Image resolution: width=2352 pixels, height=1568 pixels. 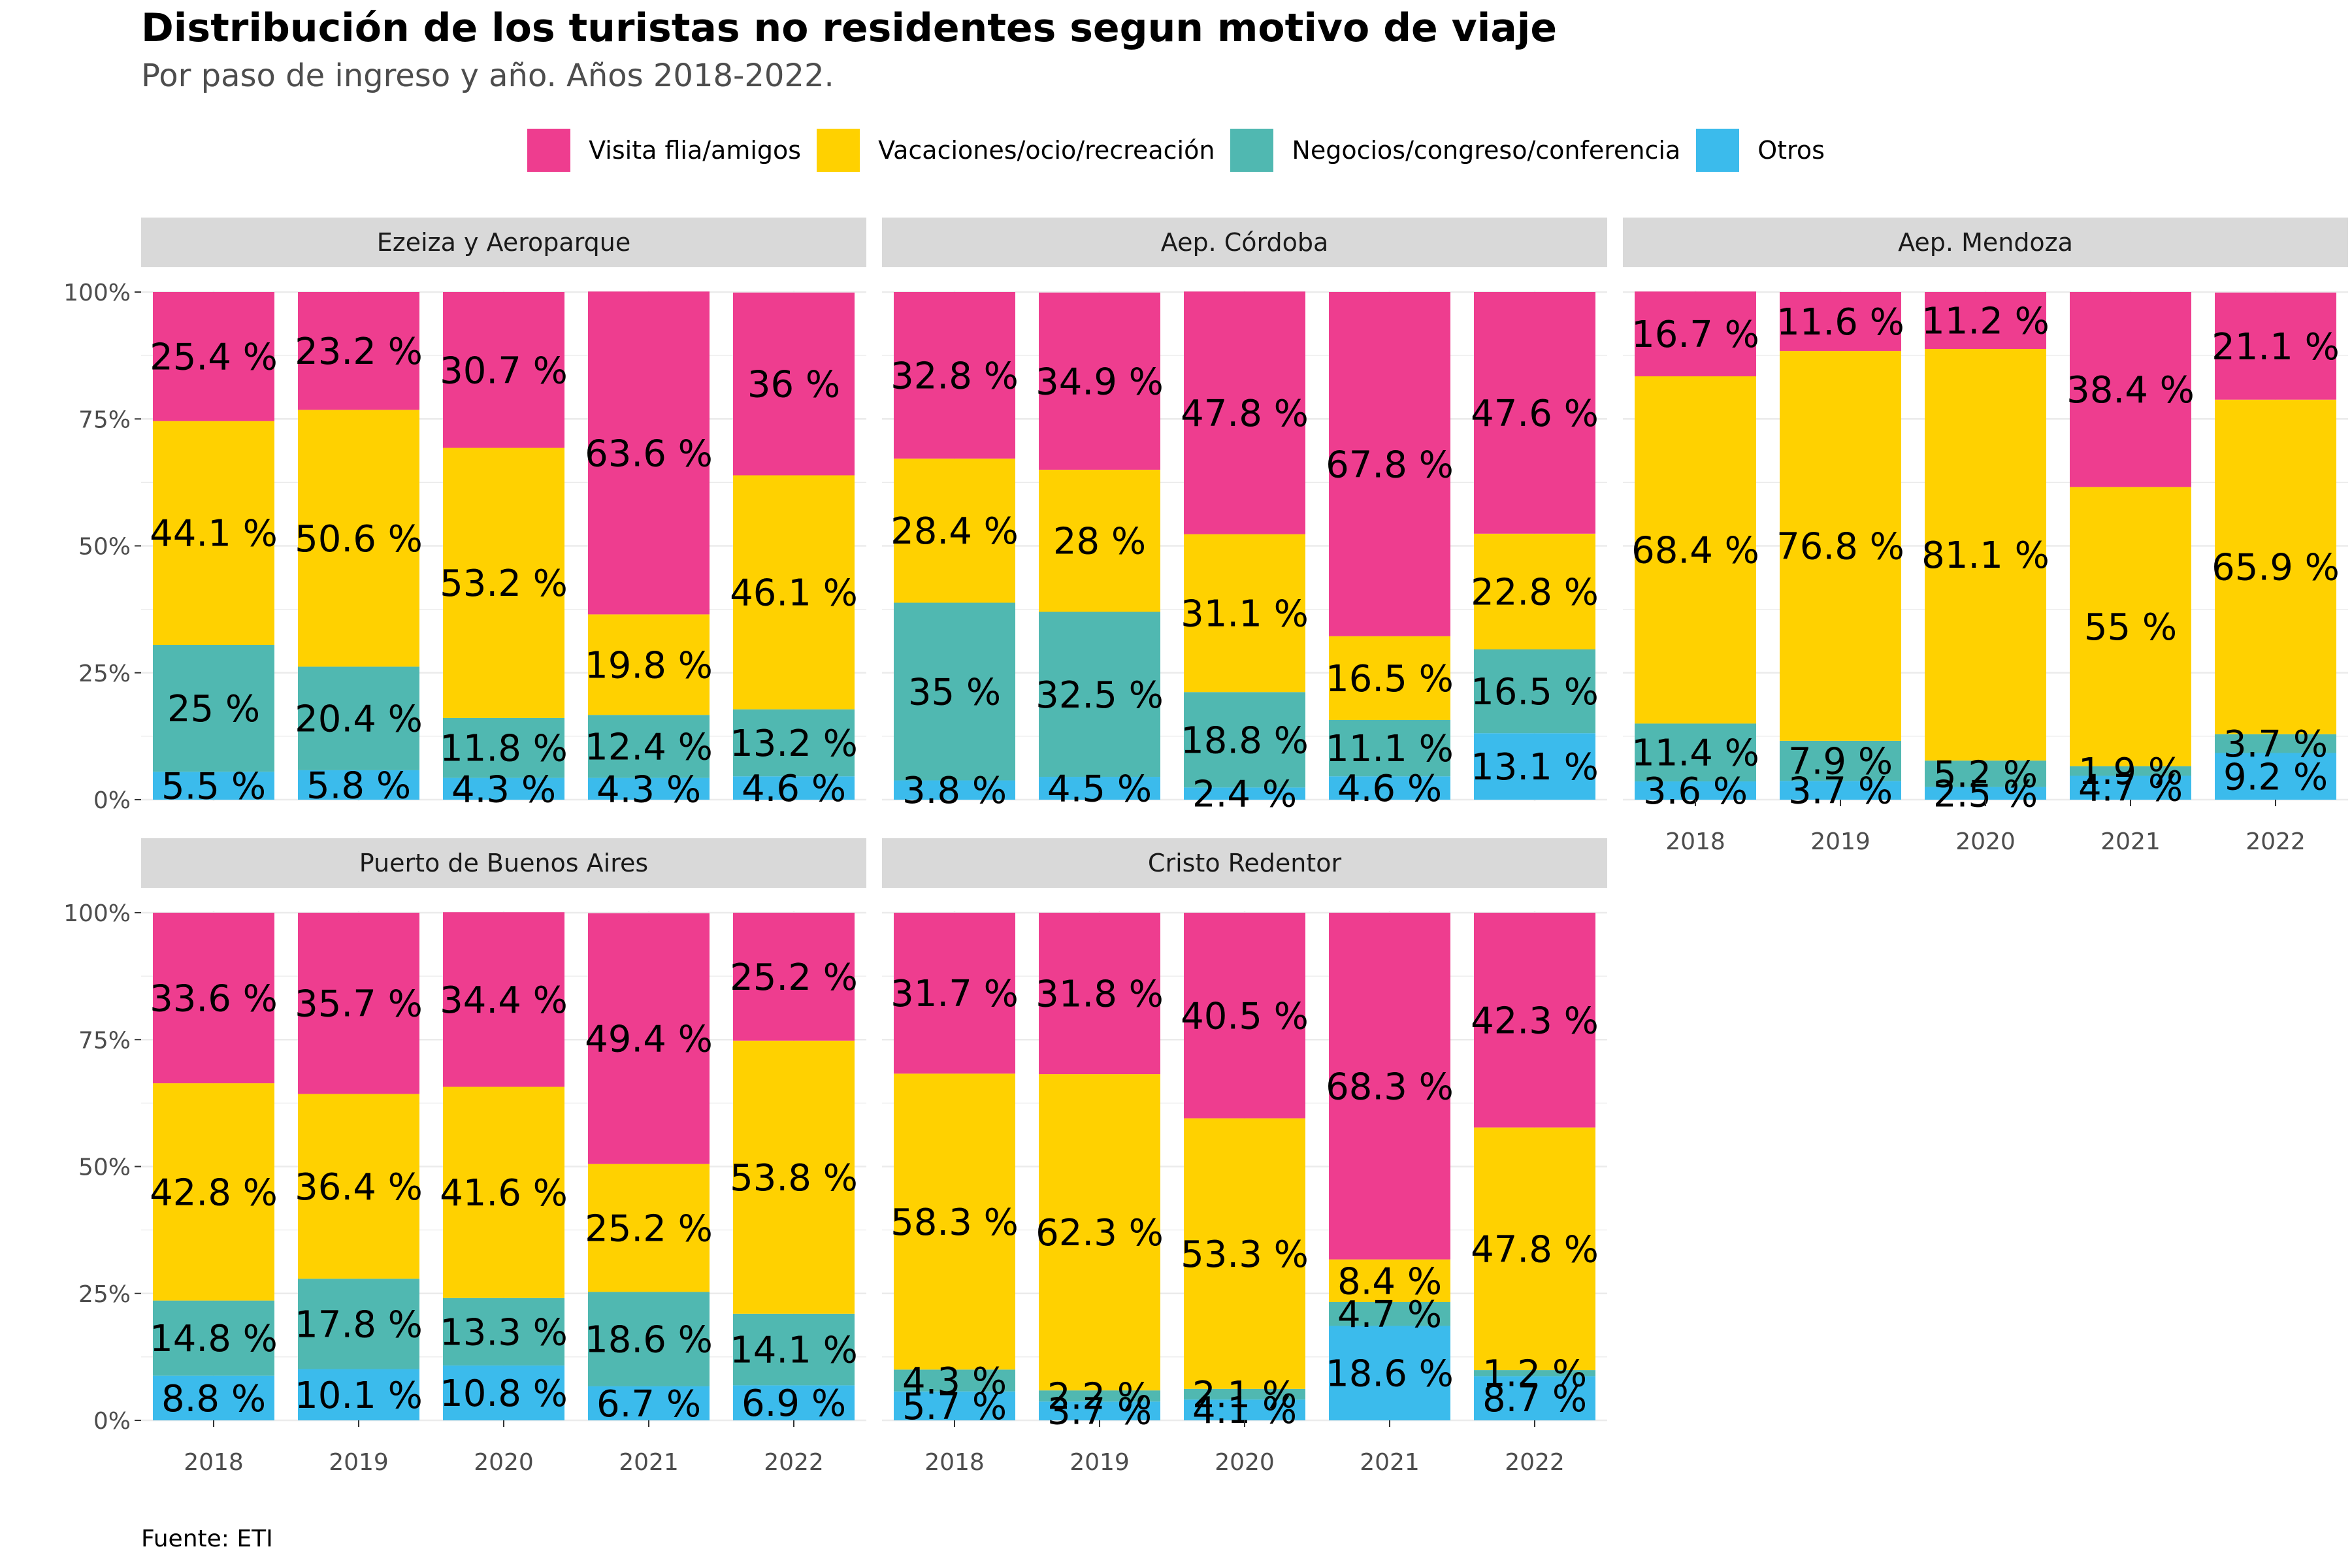 What do you see at coordinates (1244, 1395) in the screenshot?
I see `data-label: 2.1 %` at bounding box center [1244, 1395].